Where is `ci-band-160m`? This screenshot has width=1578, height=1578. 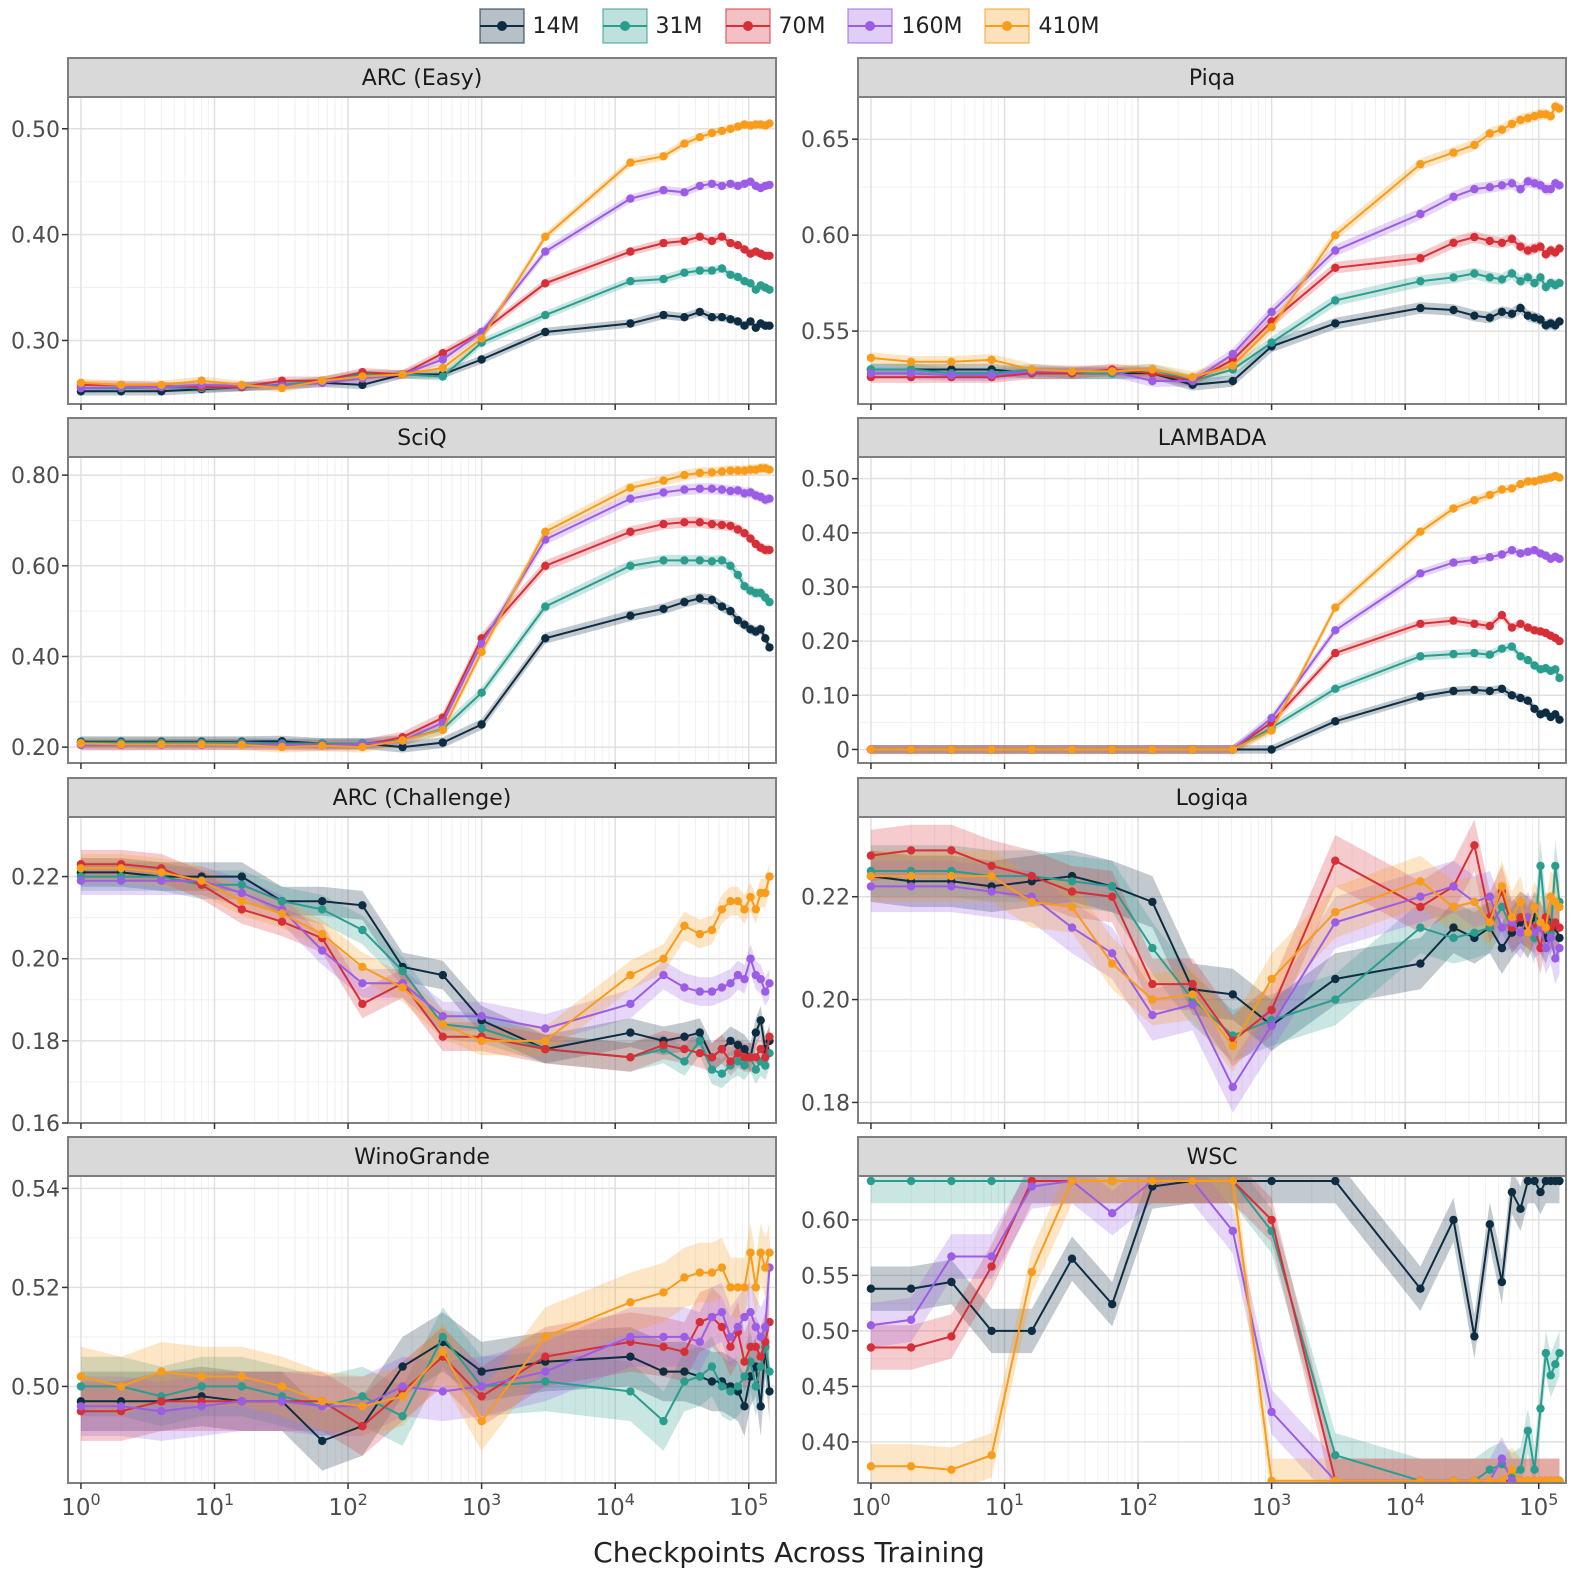
ci-band-160m is located at coordinates (1215, 986).